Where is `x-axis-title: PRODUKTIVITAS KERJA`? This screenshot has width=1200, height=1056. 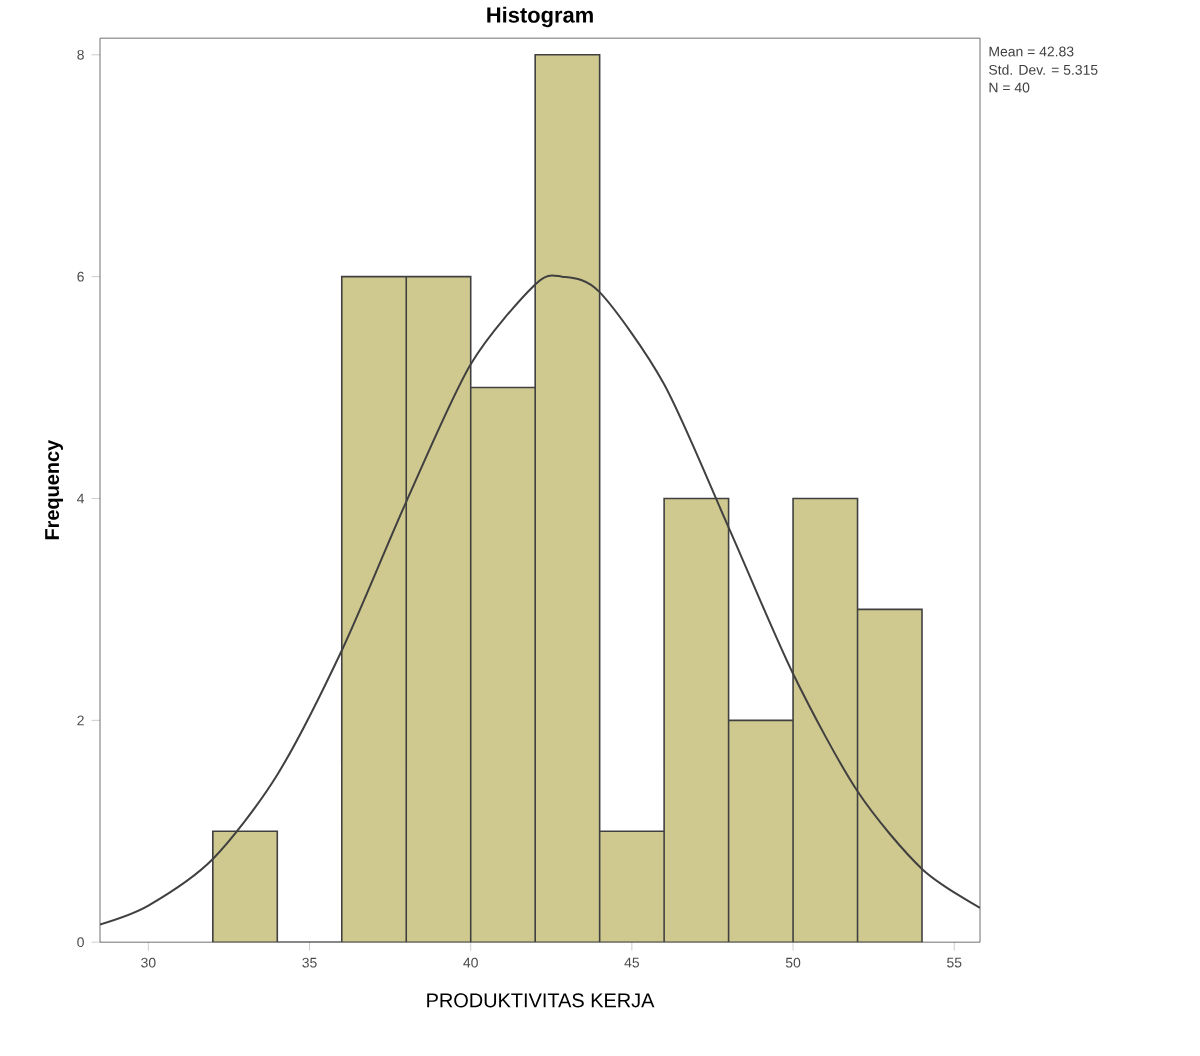 x-axis-title: PRODUKTIVITAS KERJA is located at coordinates (541, 1000).